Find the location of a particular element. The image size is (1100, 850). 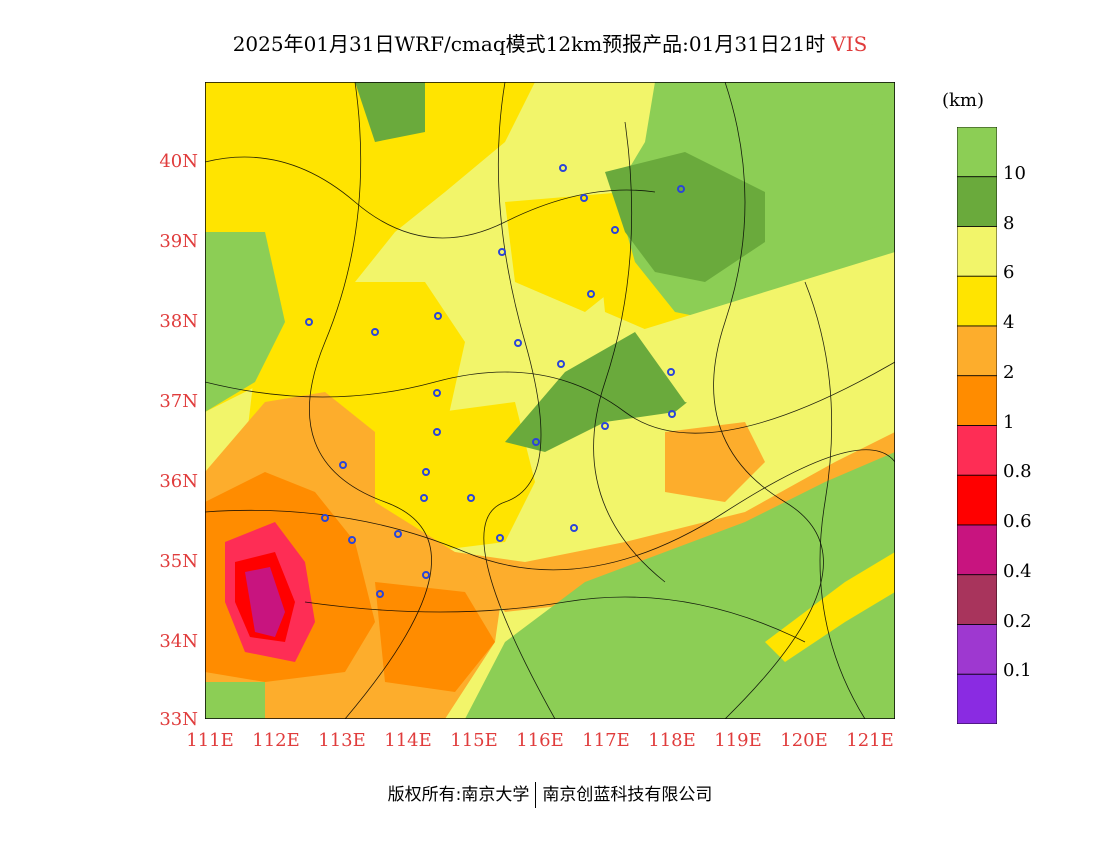

legend-unit: (km) is located at coordinates (963, 100).